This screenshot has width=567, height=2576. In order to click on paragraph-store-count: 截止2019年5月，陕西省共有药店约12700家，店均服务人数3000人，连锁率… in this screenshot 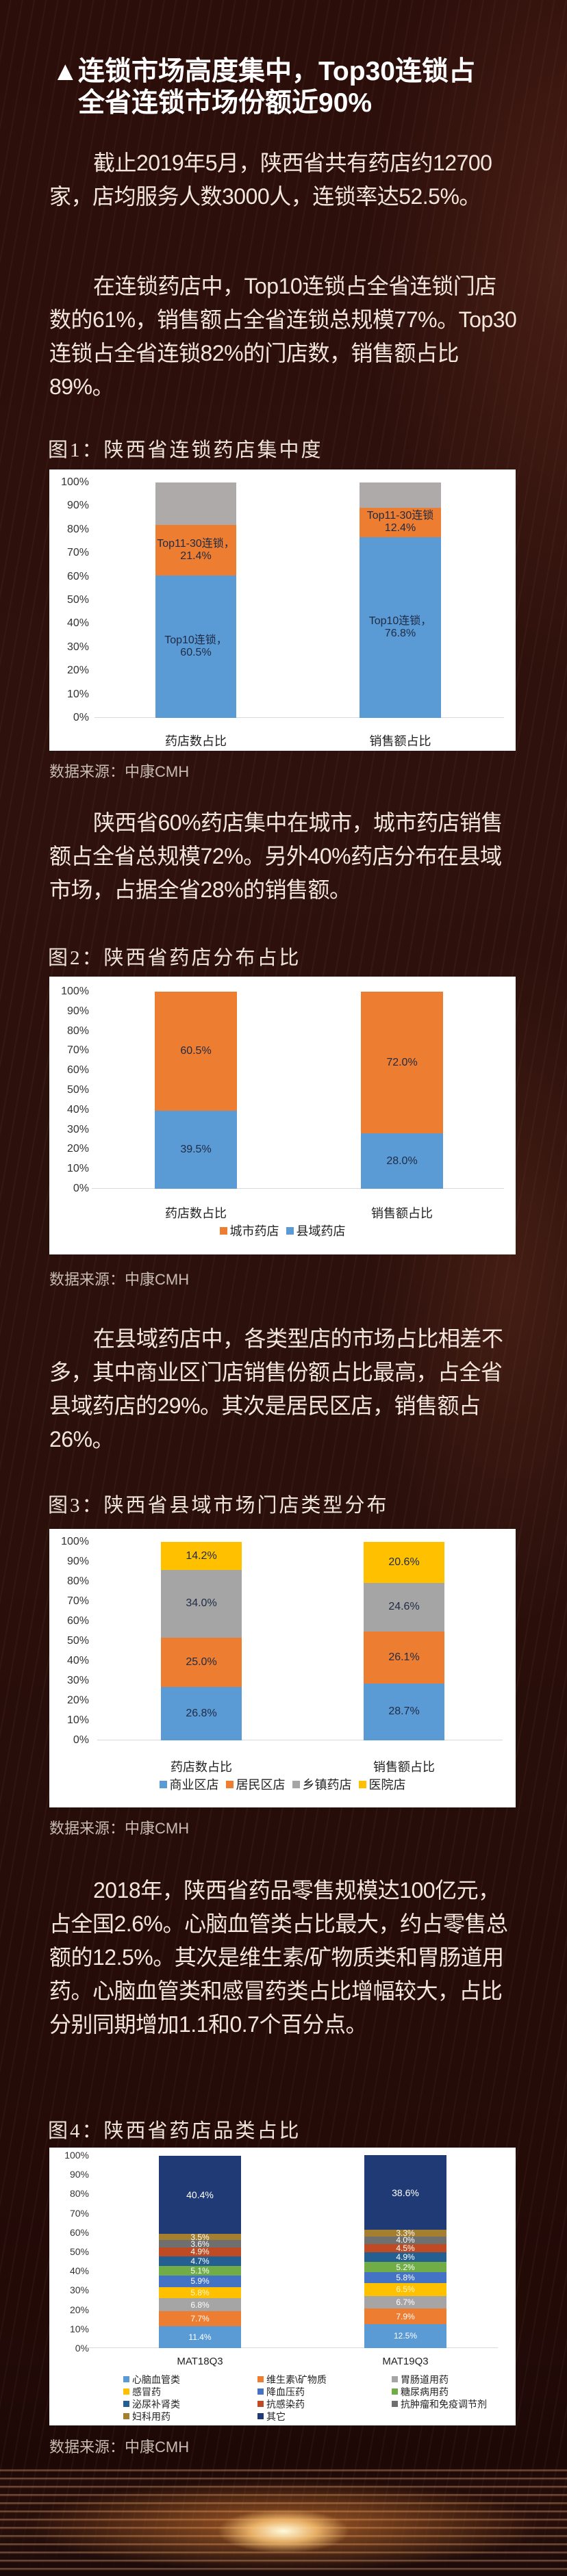, I will do `click(270, 180)`.